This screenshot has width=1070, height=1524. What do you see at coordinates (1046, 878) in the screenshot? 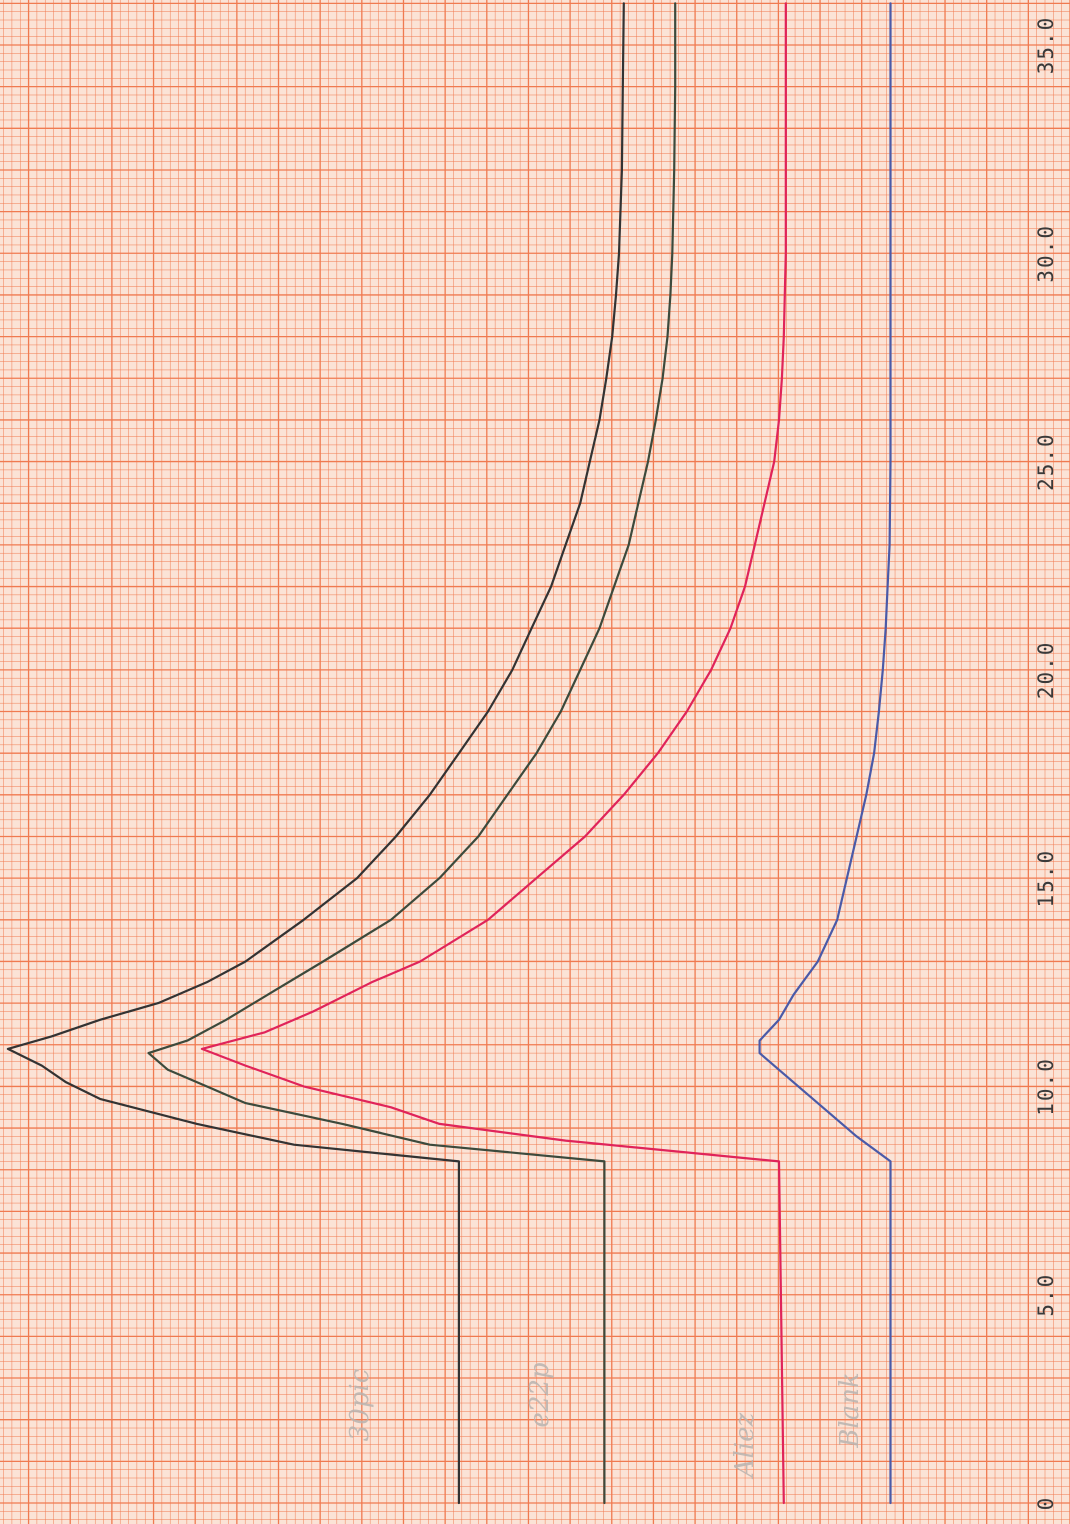
I see `tick-label: 15.0` at bounding box center [1046, 878].